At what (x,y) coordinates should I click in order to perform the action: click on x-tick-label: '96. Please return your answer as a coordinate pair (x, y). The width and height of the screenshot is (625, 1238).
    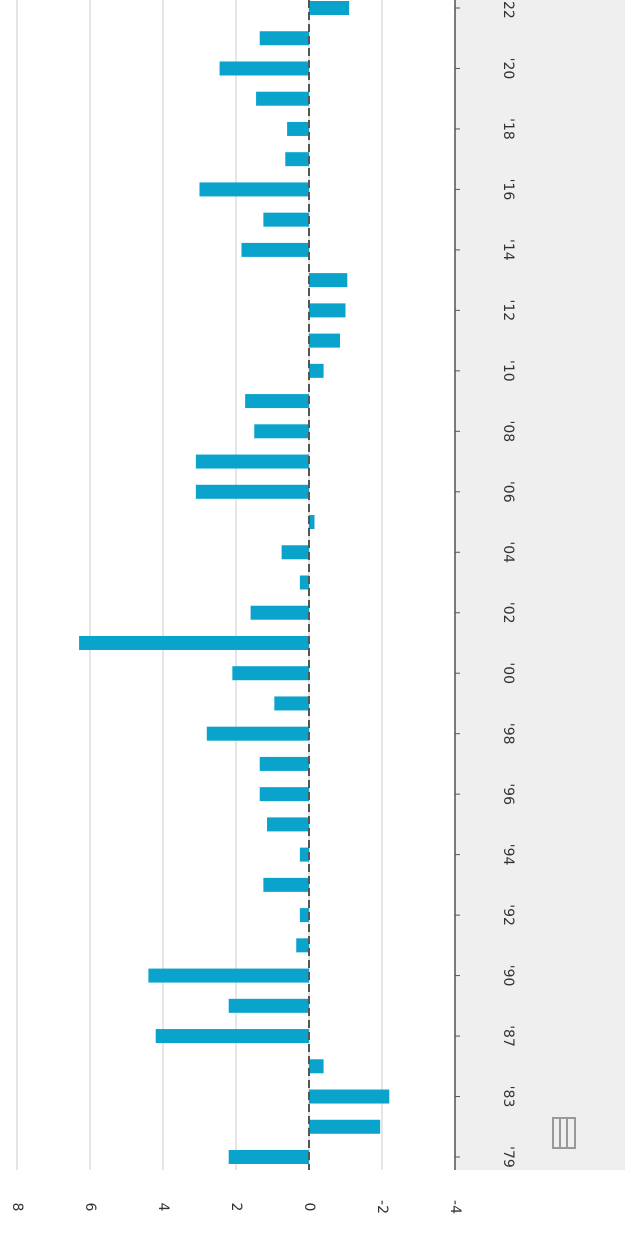
    Looking at the image, I should click on (508, 794).